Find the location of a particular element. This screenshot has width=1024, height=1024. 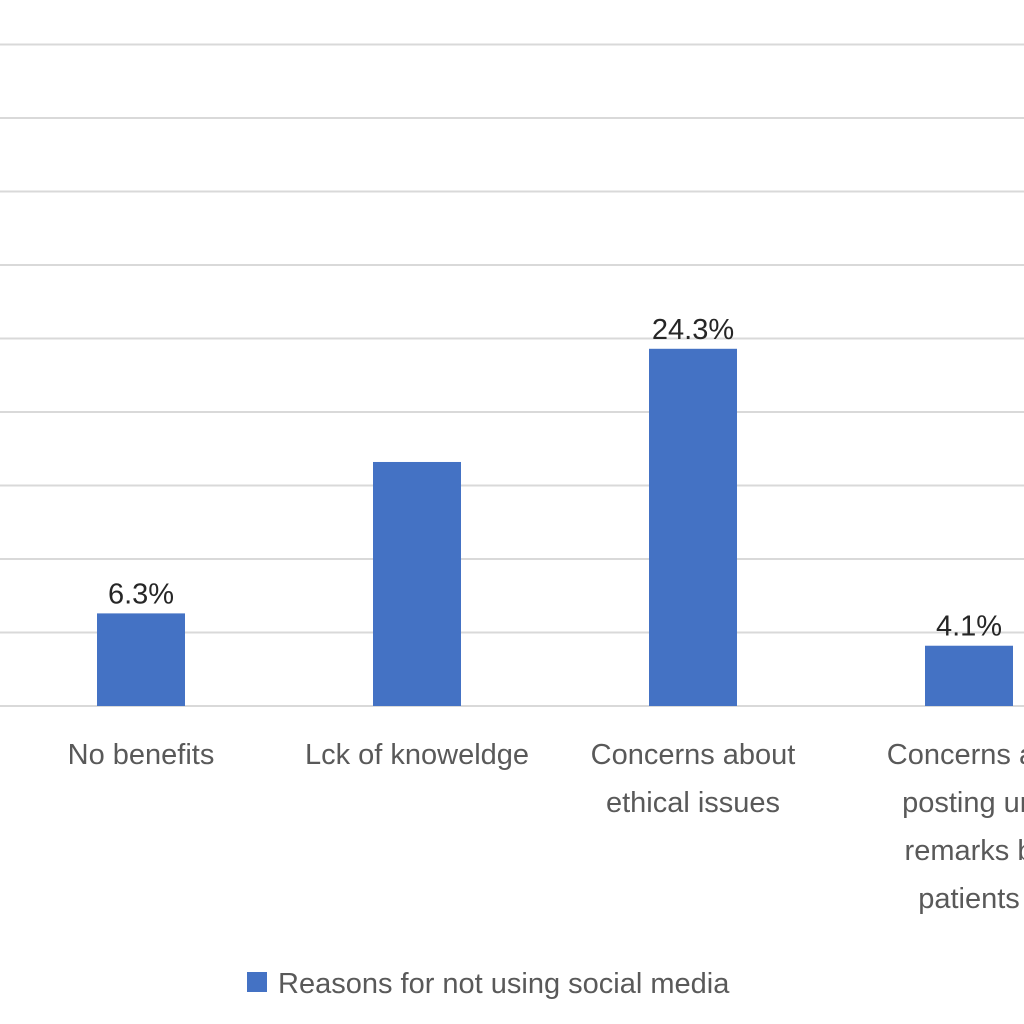

data-label: 24.3% is located at coordinates (693, 330).